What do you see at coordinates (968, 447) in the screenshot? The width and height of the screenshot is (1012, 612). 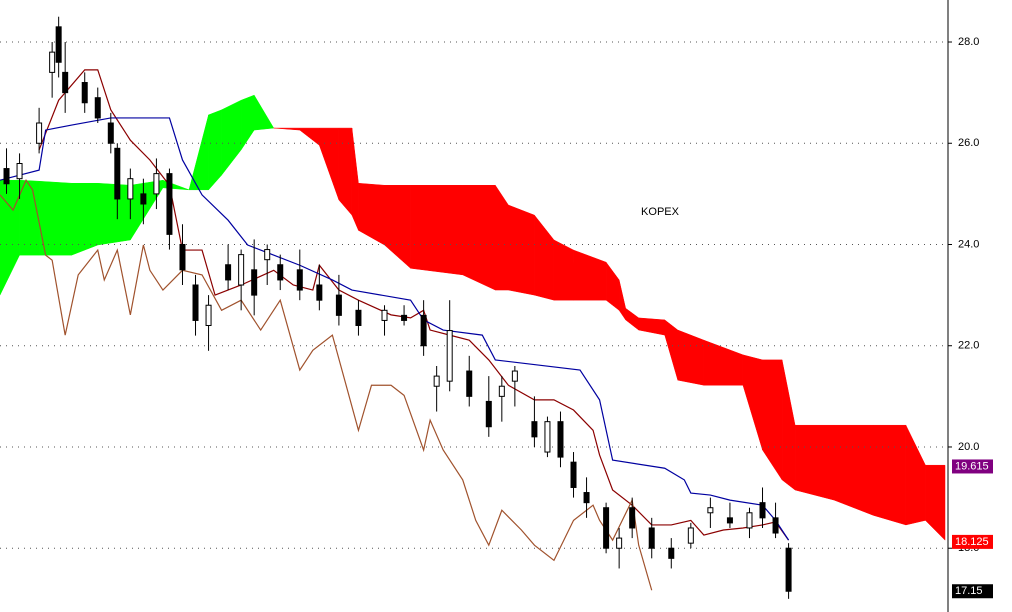 I see `y-tick-label: 20.0` at bounding box center [968, 447].